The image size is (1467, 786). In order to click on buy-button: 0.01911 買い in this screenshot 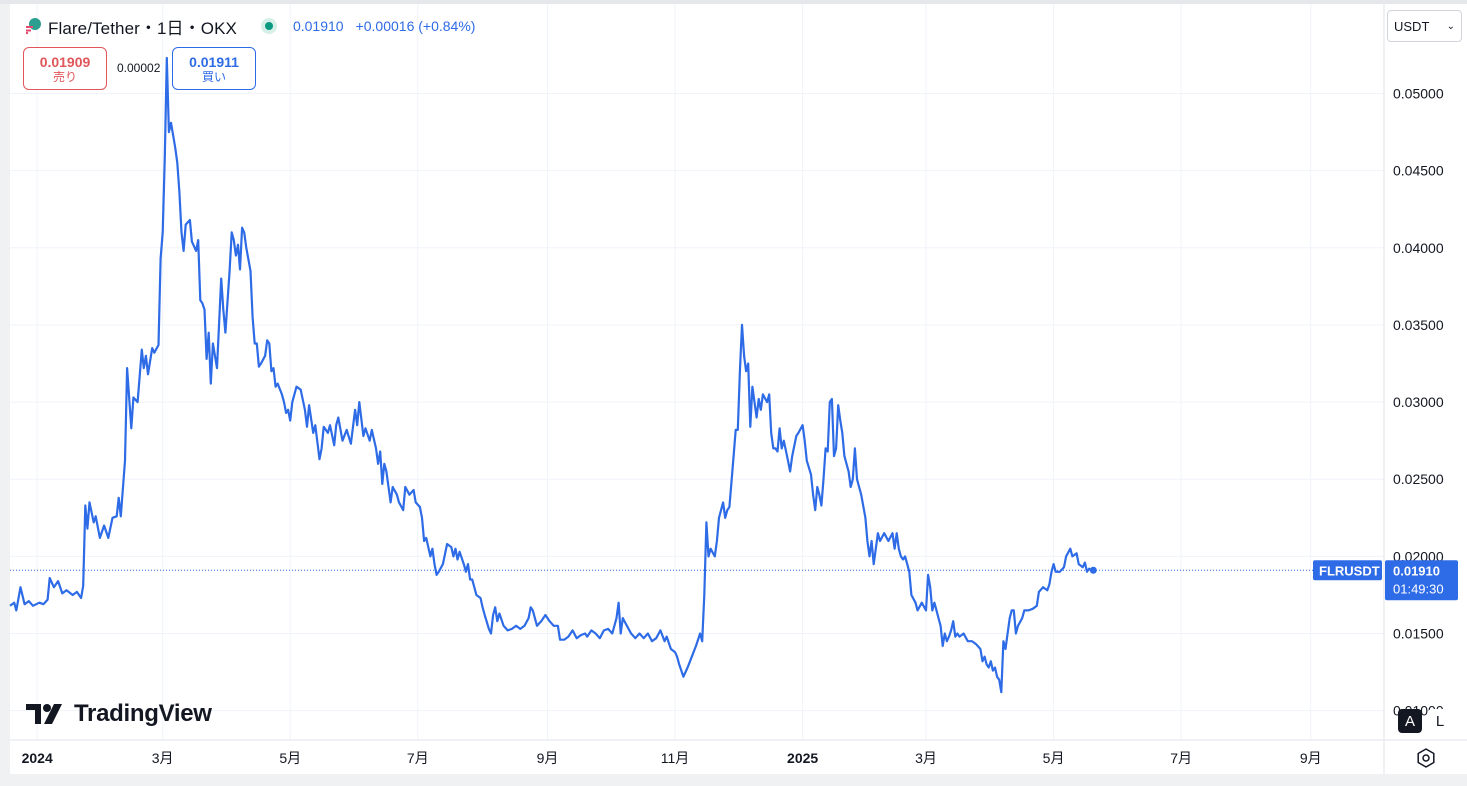, I will do `click(214, 68)`.